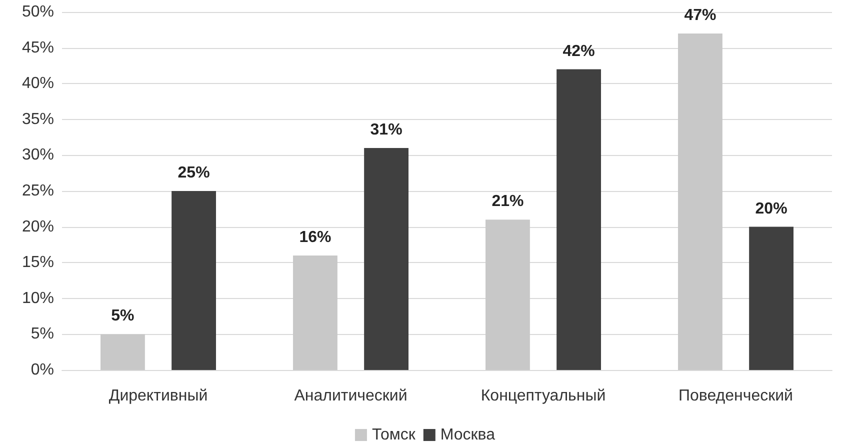  I want to click on y-tick-label: 0%, so click(42, 370).